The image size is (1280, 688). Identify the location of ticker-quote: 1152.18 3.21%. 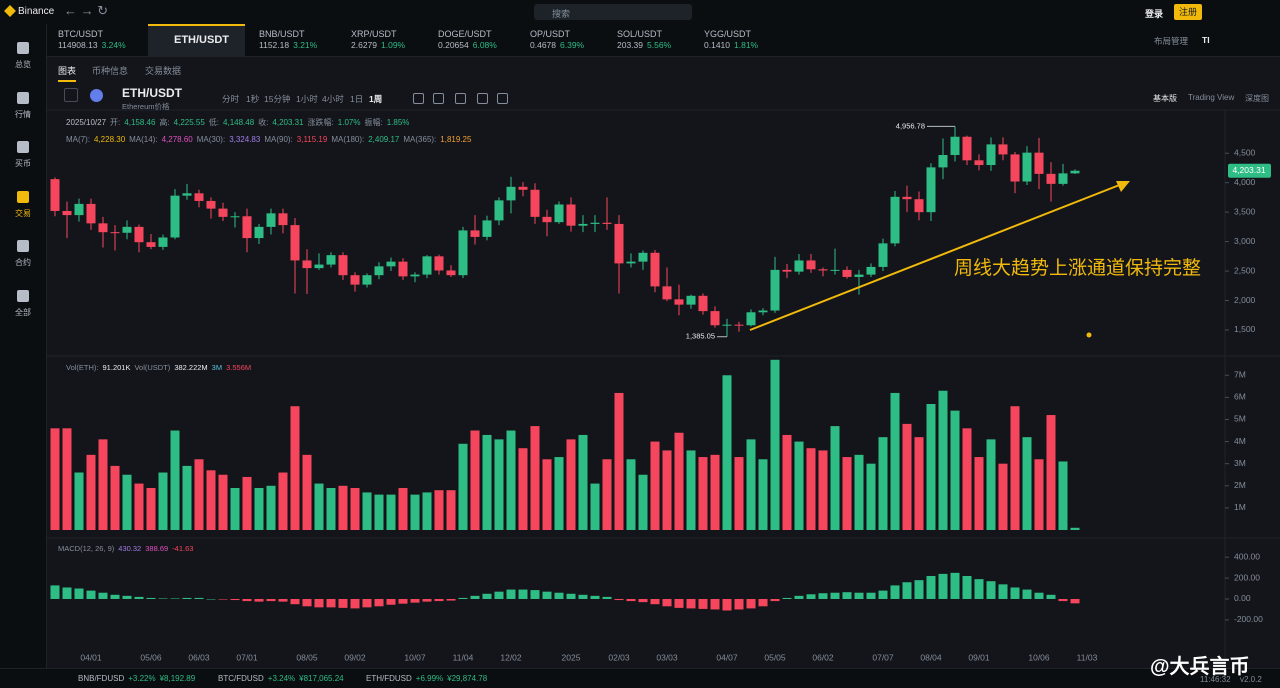
(290, 45).